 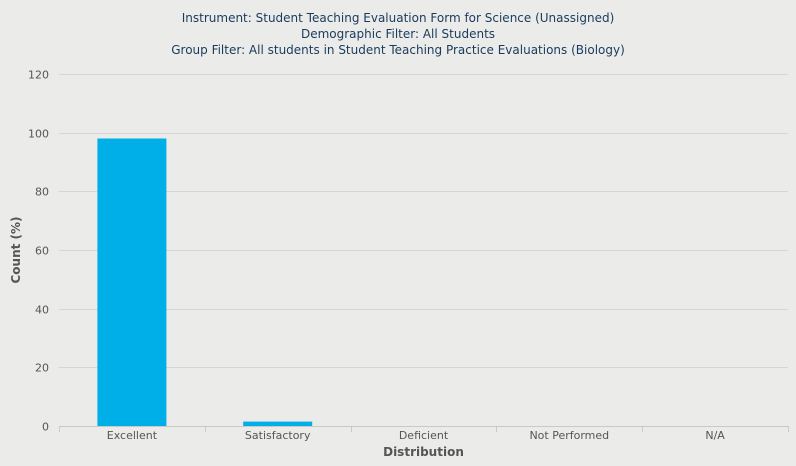 What do you see at coordinates (16, 249) in the screenshot?
I see `y-axis-title: Count (%)` at bounding box center [16, 249].